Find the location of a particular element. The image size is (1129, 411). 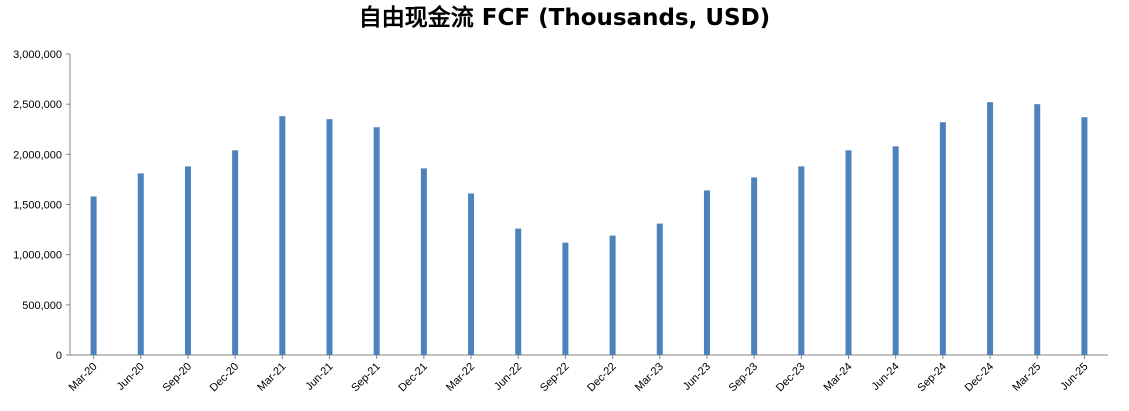

x-tick-label: Sep-20 is located at coordinates (177, 378).